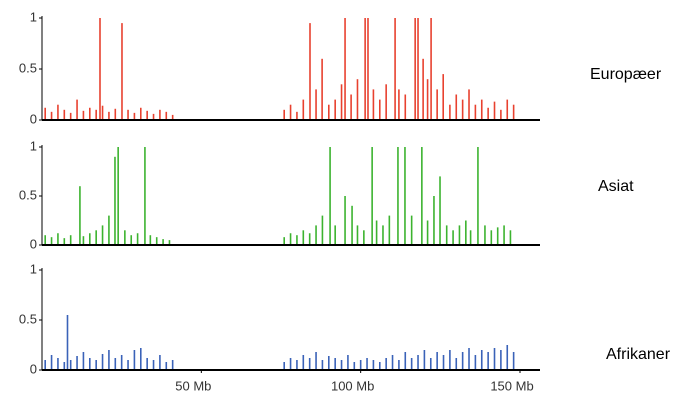 The image size is (697, 405). Describe the element at coordinates (626, 74) in the screenshot. I see `series-label: Europæer` at that location.